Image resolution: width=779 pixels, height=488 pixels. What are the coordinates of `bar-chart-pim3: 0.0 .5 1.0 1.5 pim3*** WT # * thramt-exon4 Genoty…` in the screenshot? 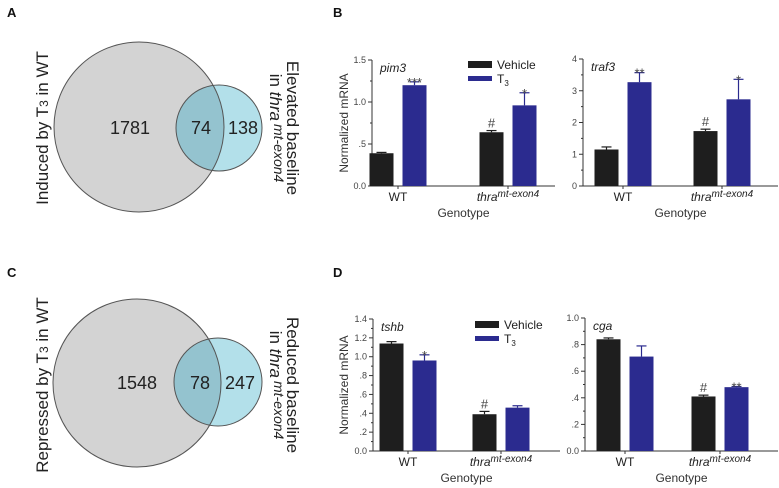 It's located at (446, 137).